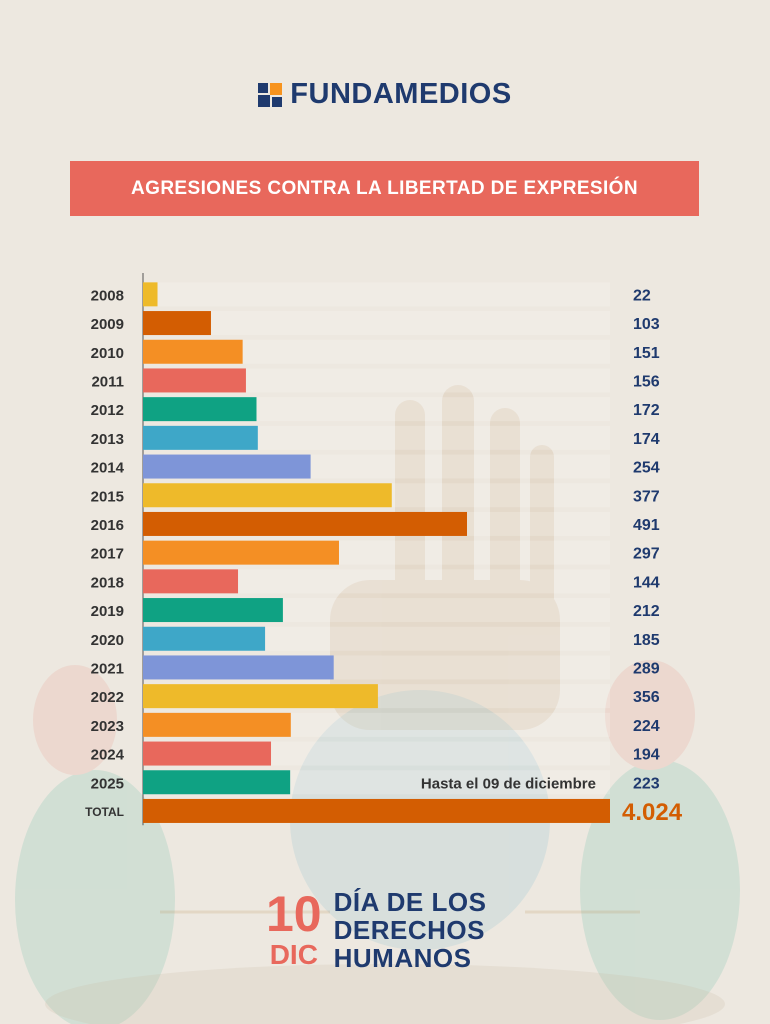 This screenshot has width=770, height=1024. I want to click on value-label-2008: 22, so click(642, 295).